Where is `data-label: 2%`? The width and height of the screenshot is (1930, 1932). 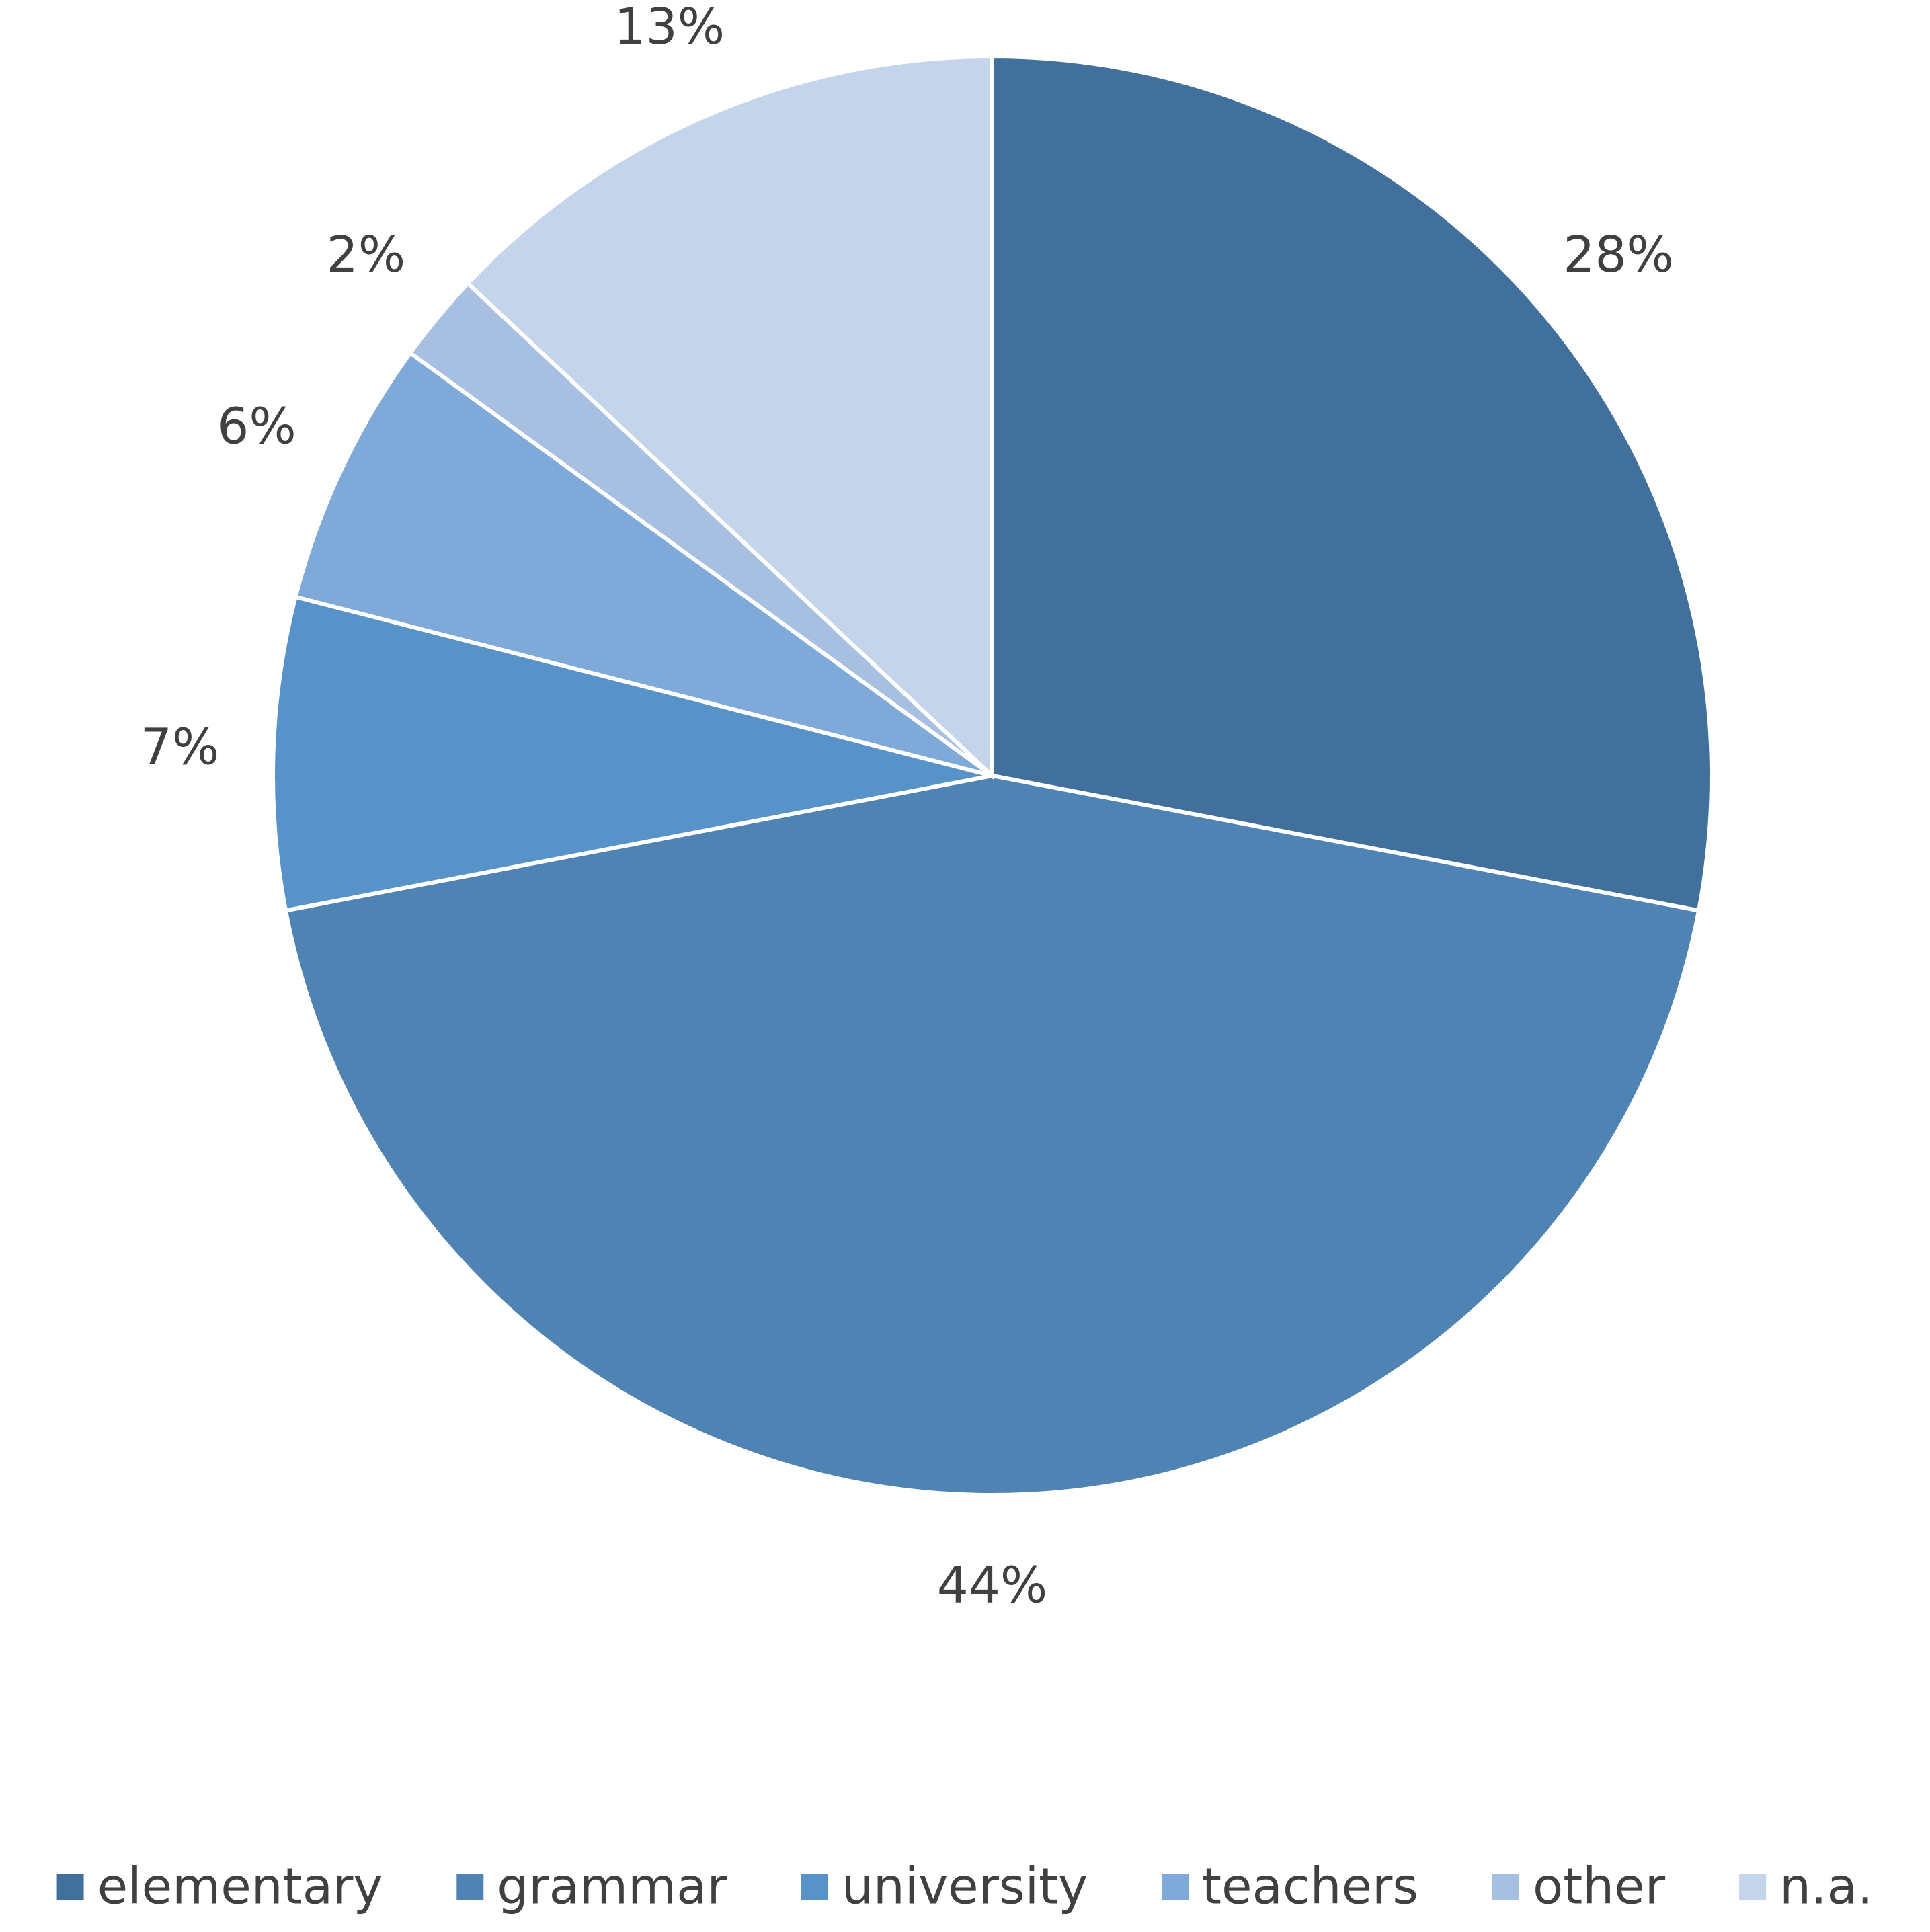 data-label: 2% is located at coordinates (366, 255).